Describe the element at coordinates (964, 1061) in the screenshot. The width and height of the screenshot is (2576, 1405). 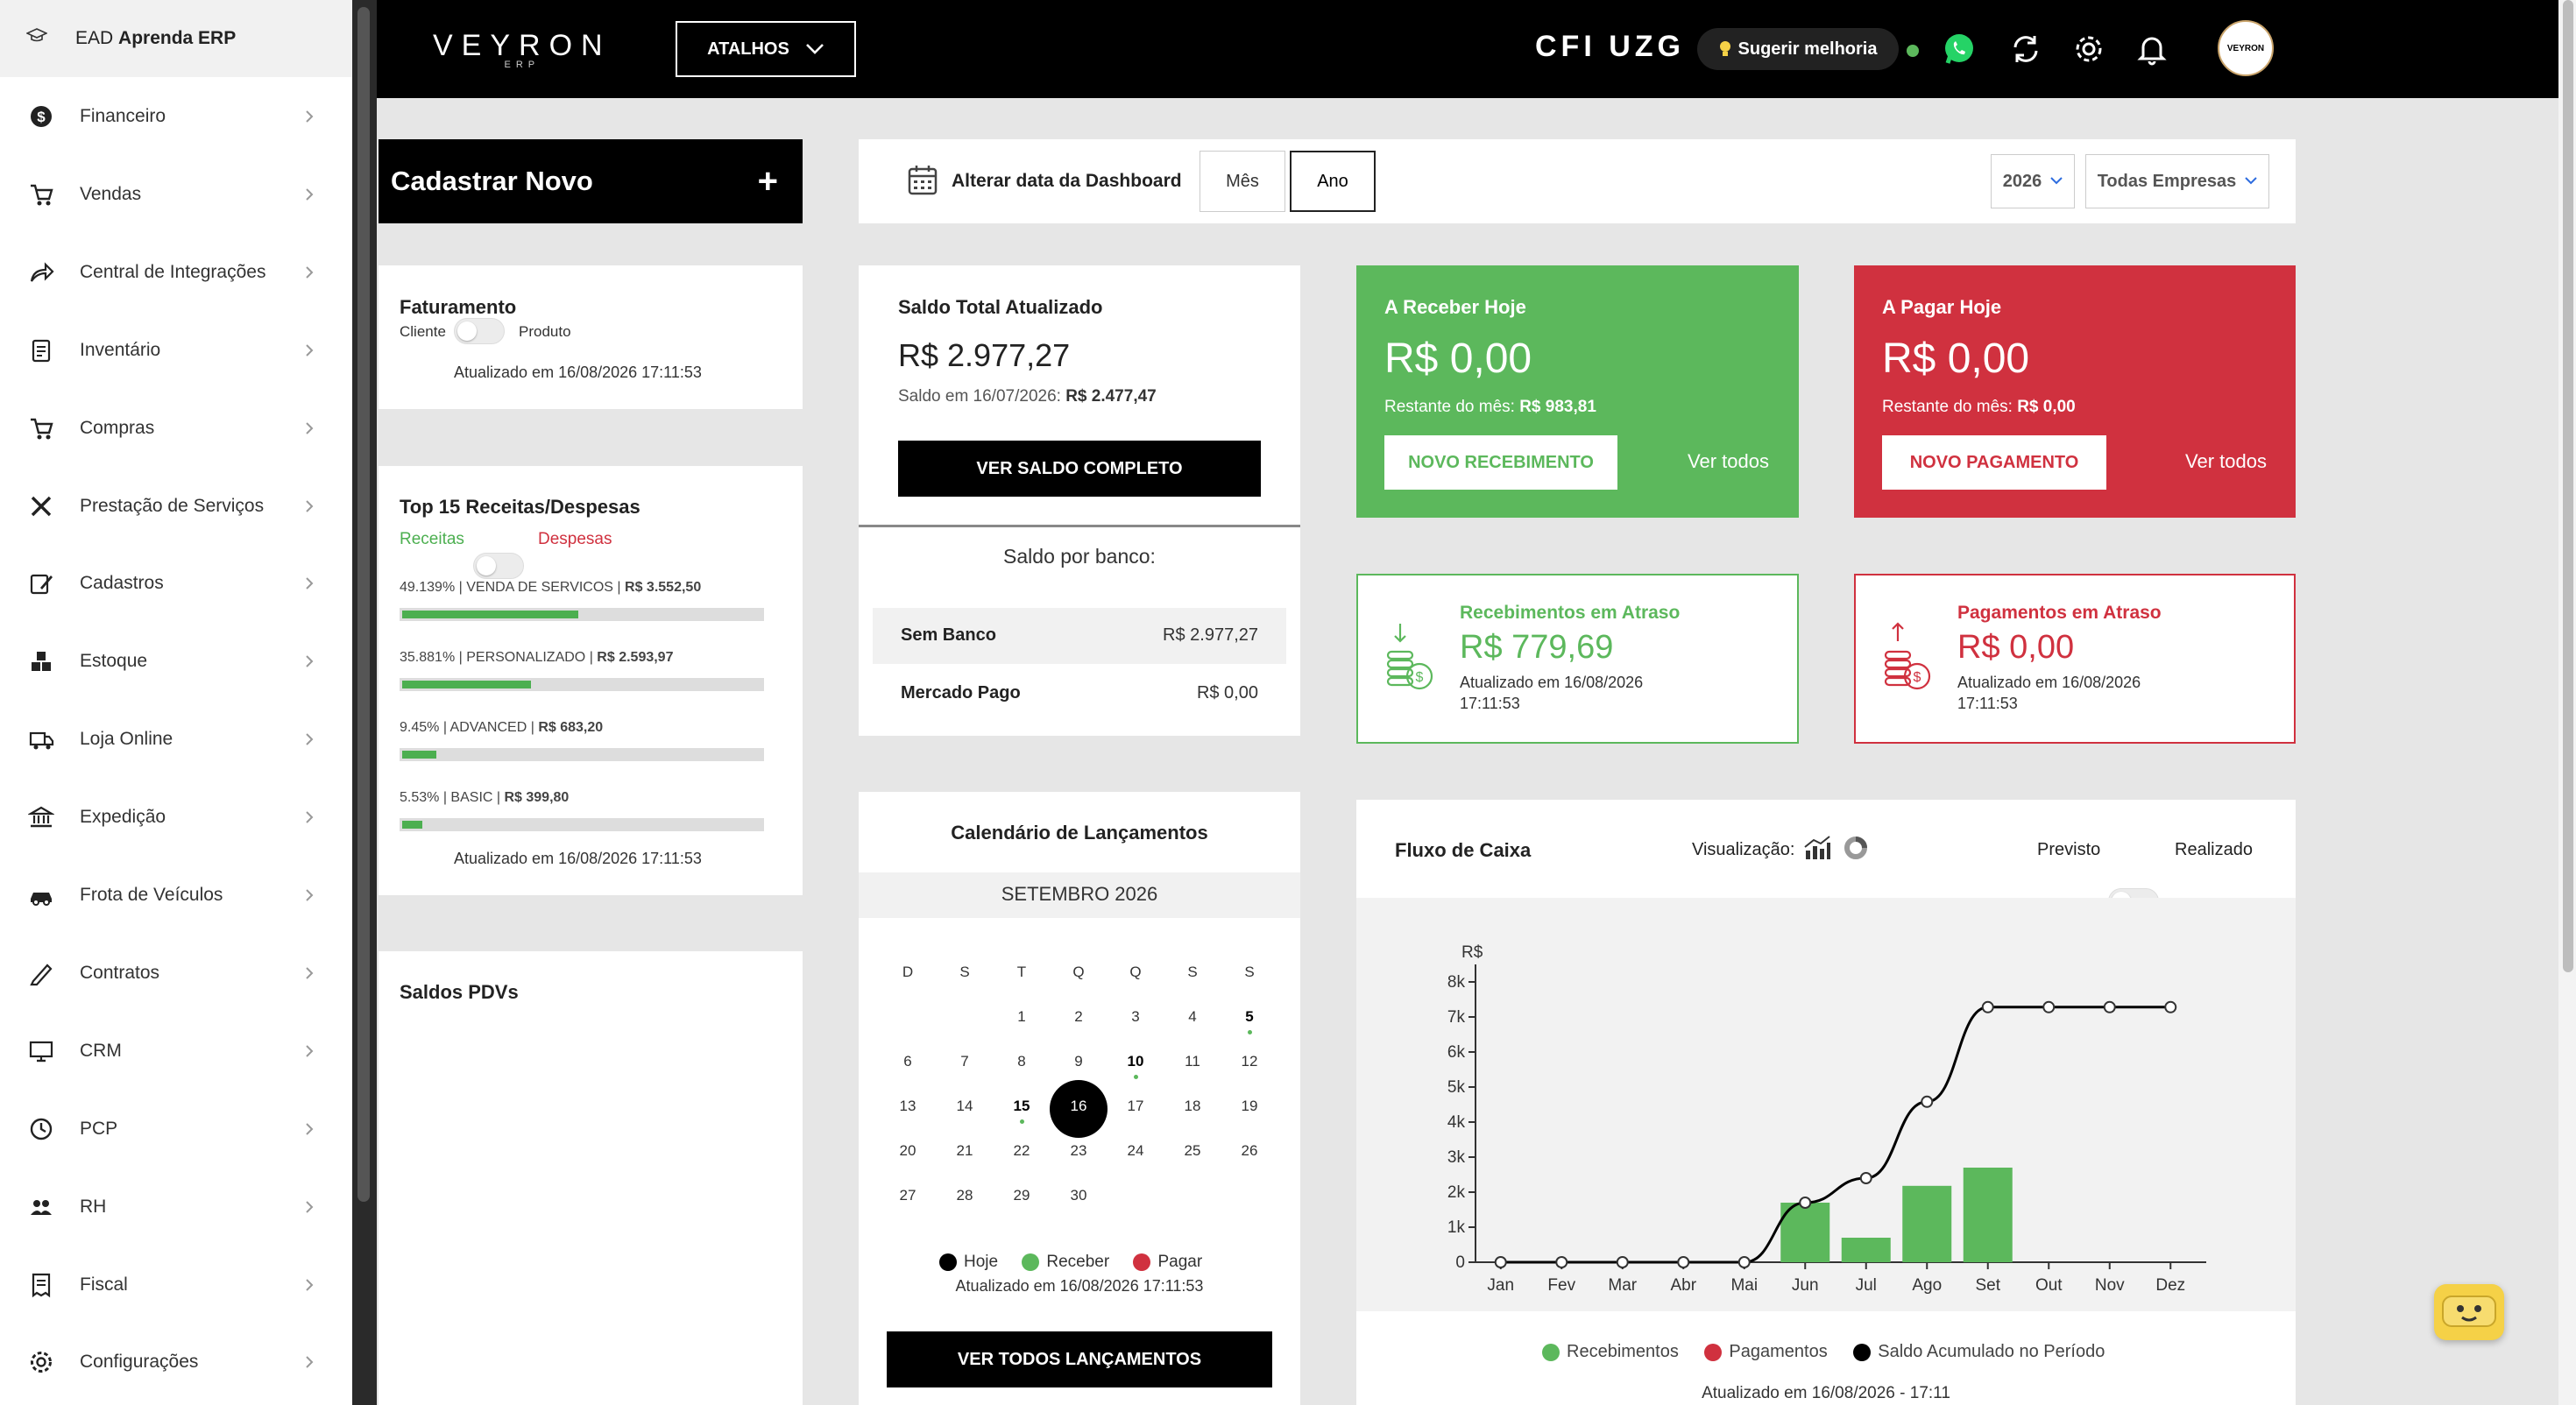
I see `calendar-day: 7` at that location.